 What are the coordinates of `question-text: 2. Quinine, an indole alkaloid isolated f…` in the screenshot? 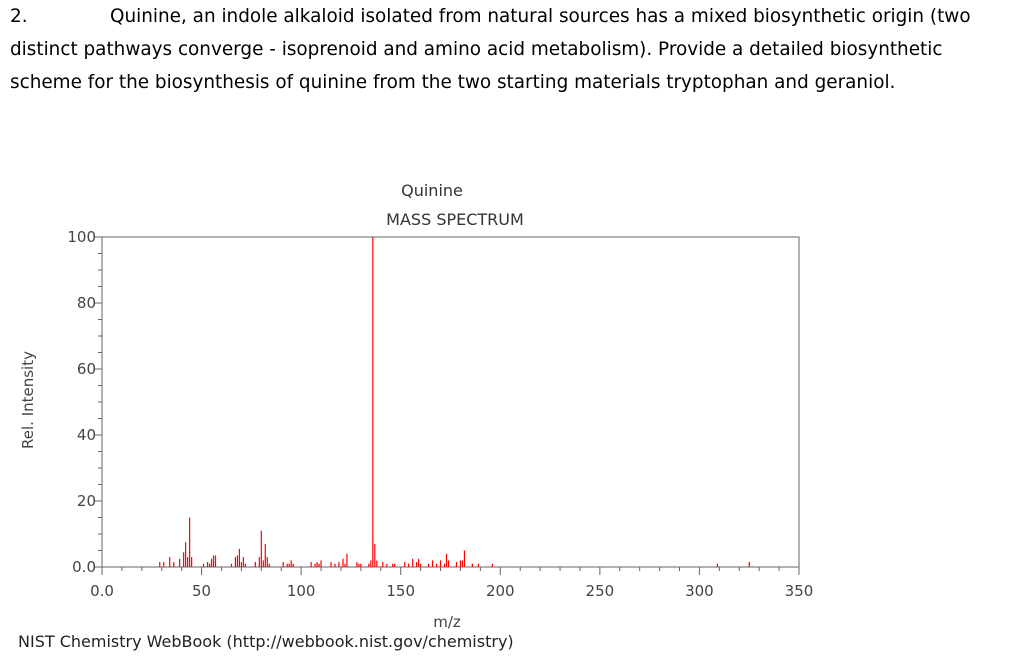 It's located at (510, 49).